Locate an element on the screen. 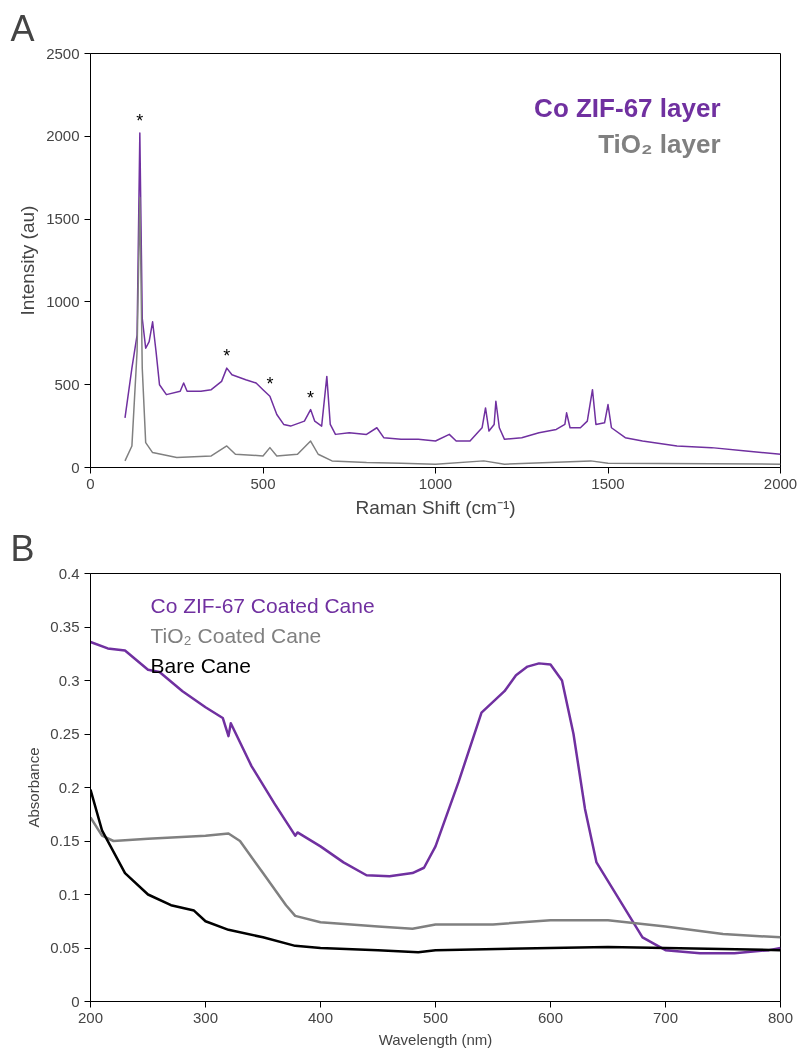  y-tick-label: 500 is located at coordinates (67, 384).